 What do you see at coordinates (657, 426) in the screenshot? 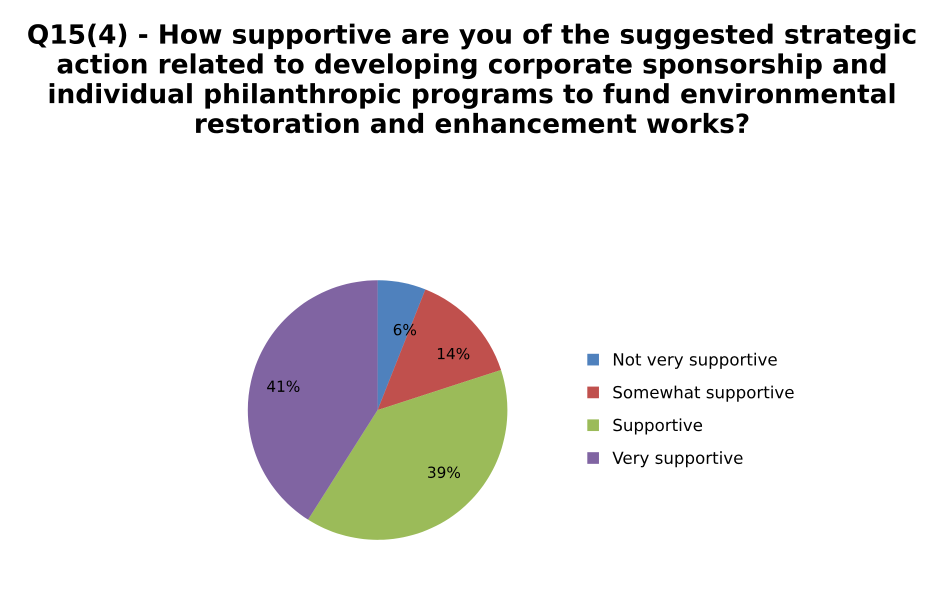
I see `legend-label: Supportive` at bounding box center [657, 426].